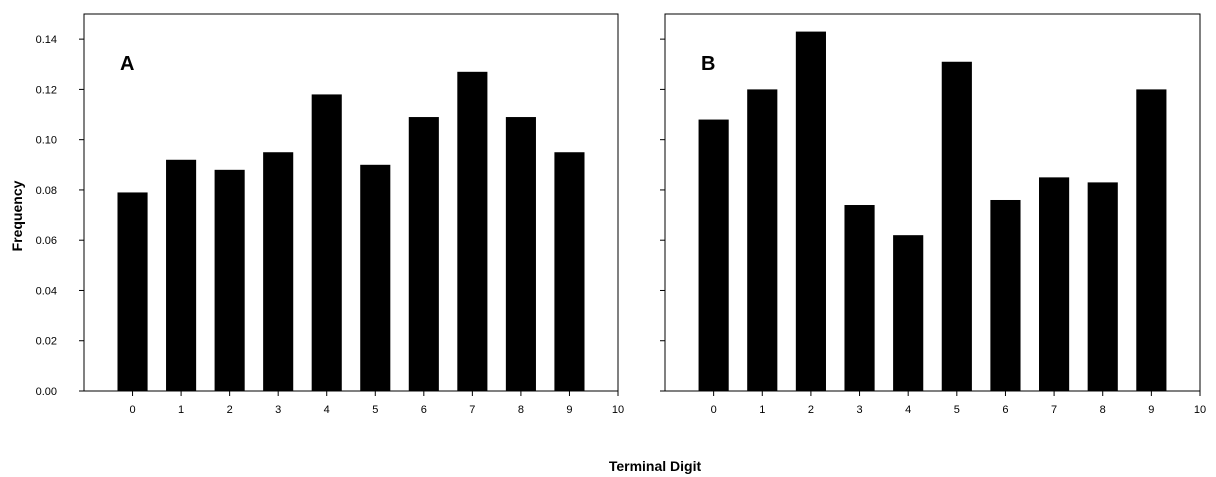 This screenshot has height=477, width=1216. What do you see at coordinates (708, 64) in the screenshot?
I see `panel-letter: B` at bounding box center [708, 64].